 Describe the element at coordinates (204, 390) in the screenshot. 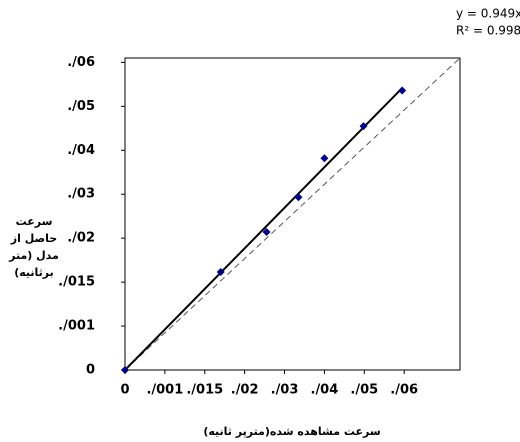

I see `x-tick-label: ./015` at that location.